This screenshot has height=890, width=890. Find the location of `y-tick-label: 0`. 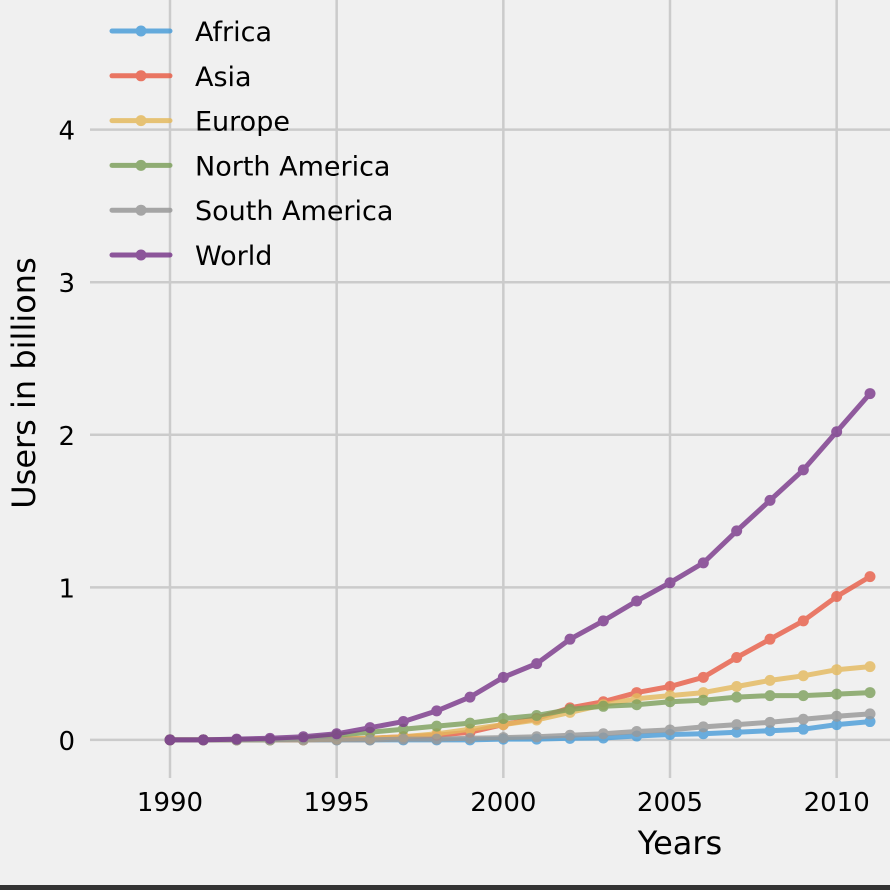

y-tick-label: 0 is located at coordinates (66, 742).